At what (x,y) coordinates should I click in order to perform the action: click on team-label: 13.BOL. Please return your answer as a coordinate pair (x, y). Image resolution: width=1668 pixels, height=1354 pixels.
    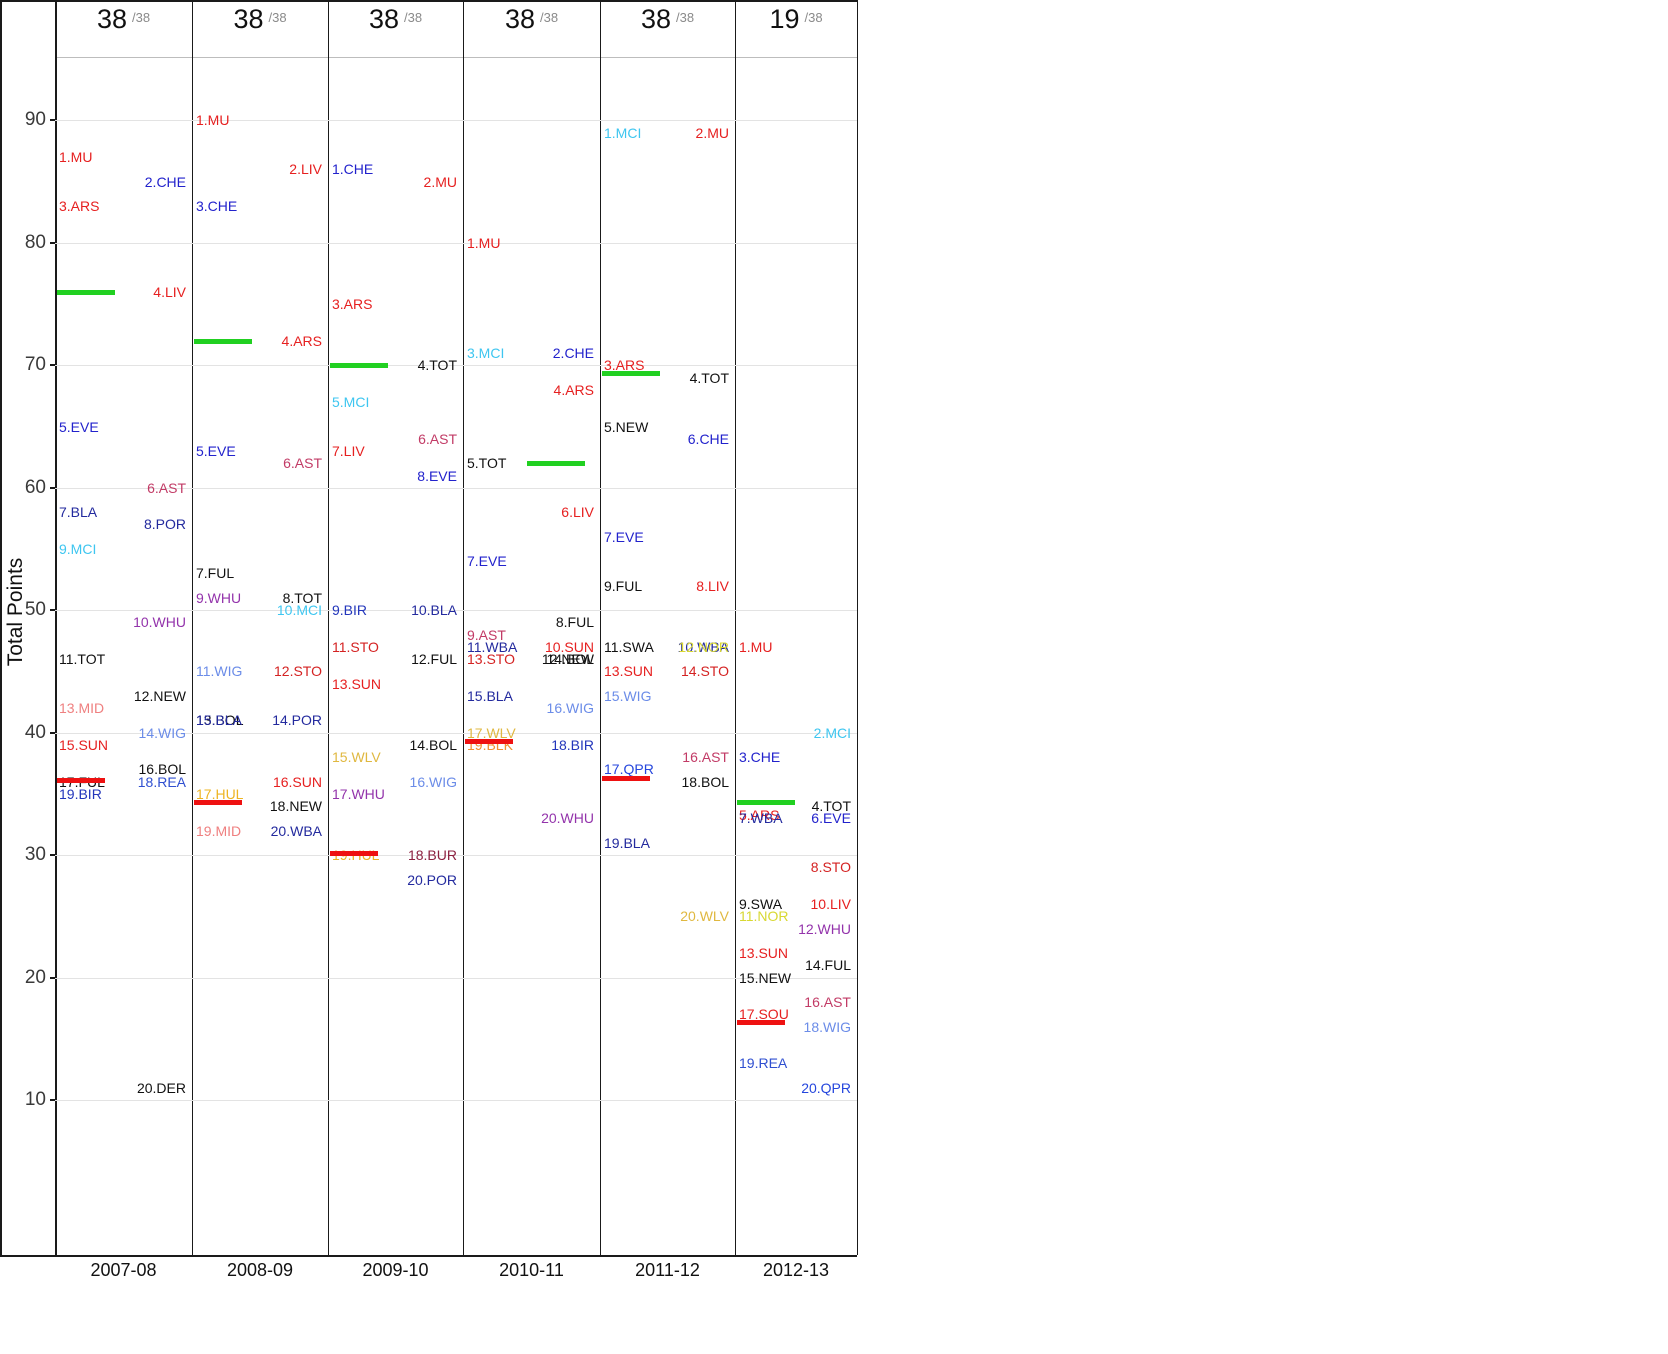
    Looking at the image, I should click on (220, 720).